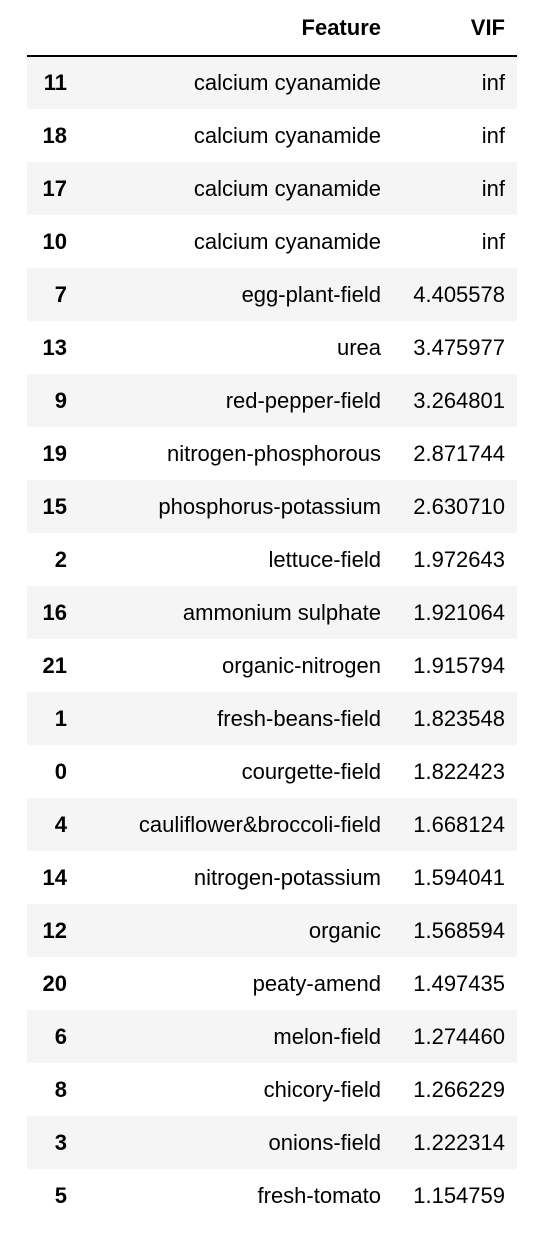 The height and width of the screenshot is (1244, 534). Describe the element at coordinates (459, 347) in the screenshot. I see `vif-cell: 3.475977` at that location.